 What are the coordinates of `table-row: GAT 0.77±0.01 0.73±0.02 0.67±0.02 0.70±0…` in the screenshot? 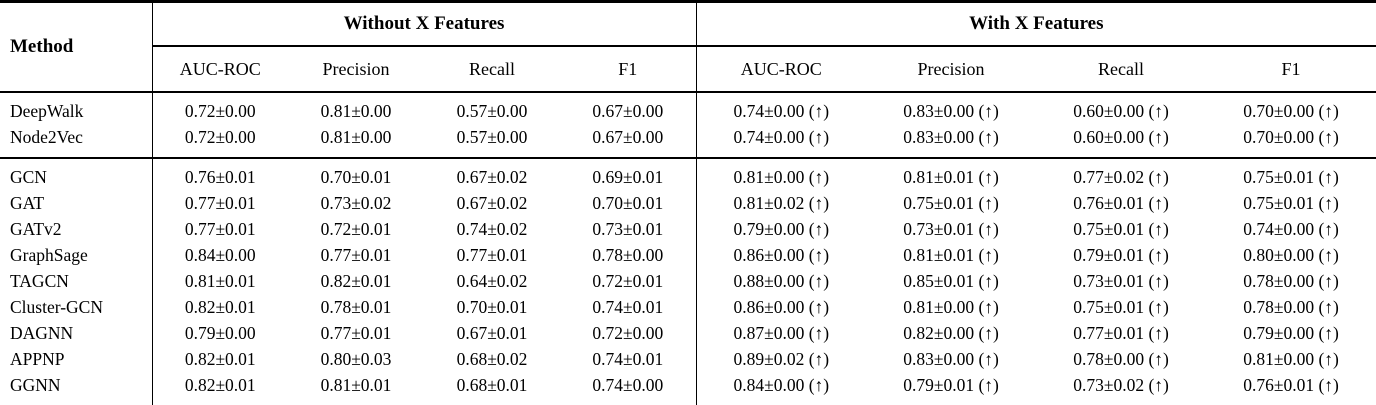 It's located at (688, 203).